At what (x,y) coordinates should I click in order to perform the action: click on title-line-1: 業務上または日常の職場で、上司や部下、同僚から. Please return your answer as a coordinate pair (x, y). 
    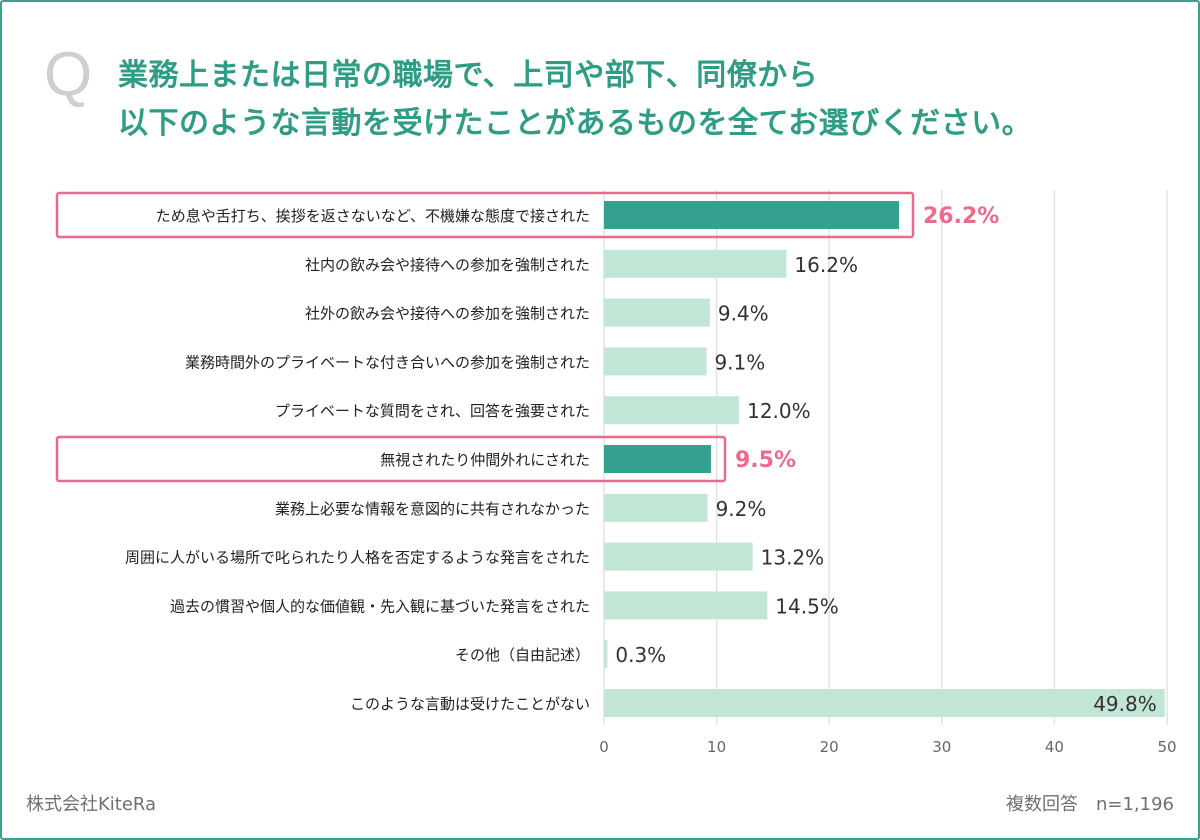
    Looking at the image, I should click on (468, 75).